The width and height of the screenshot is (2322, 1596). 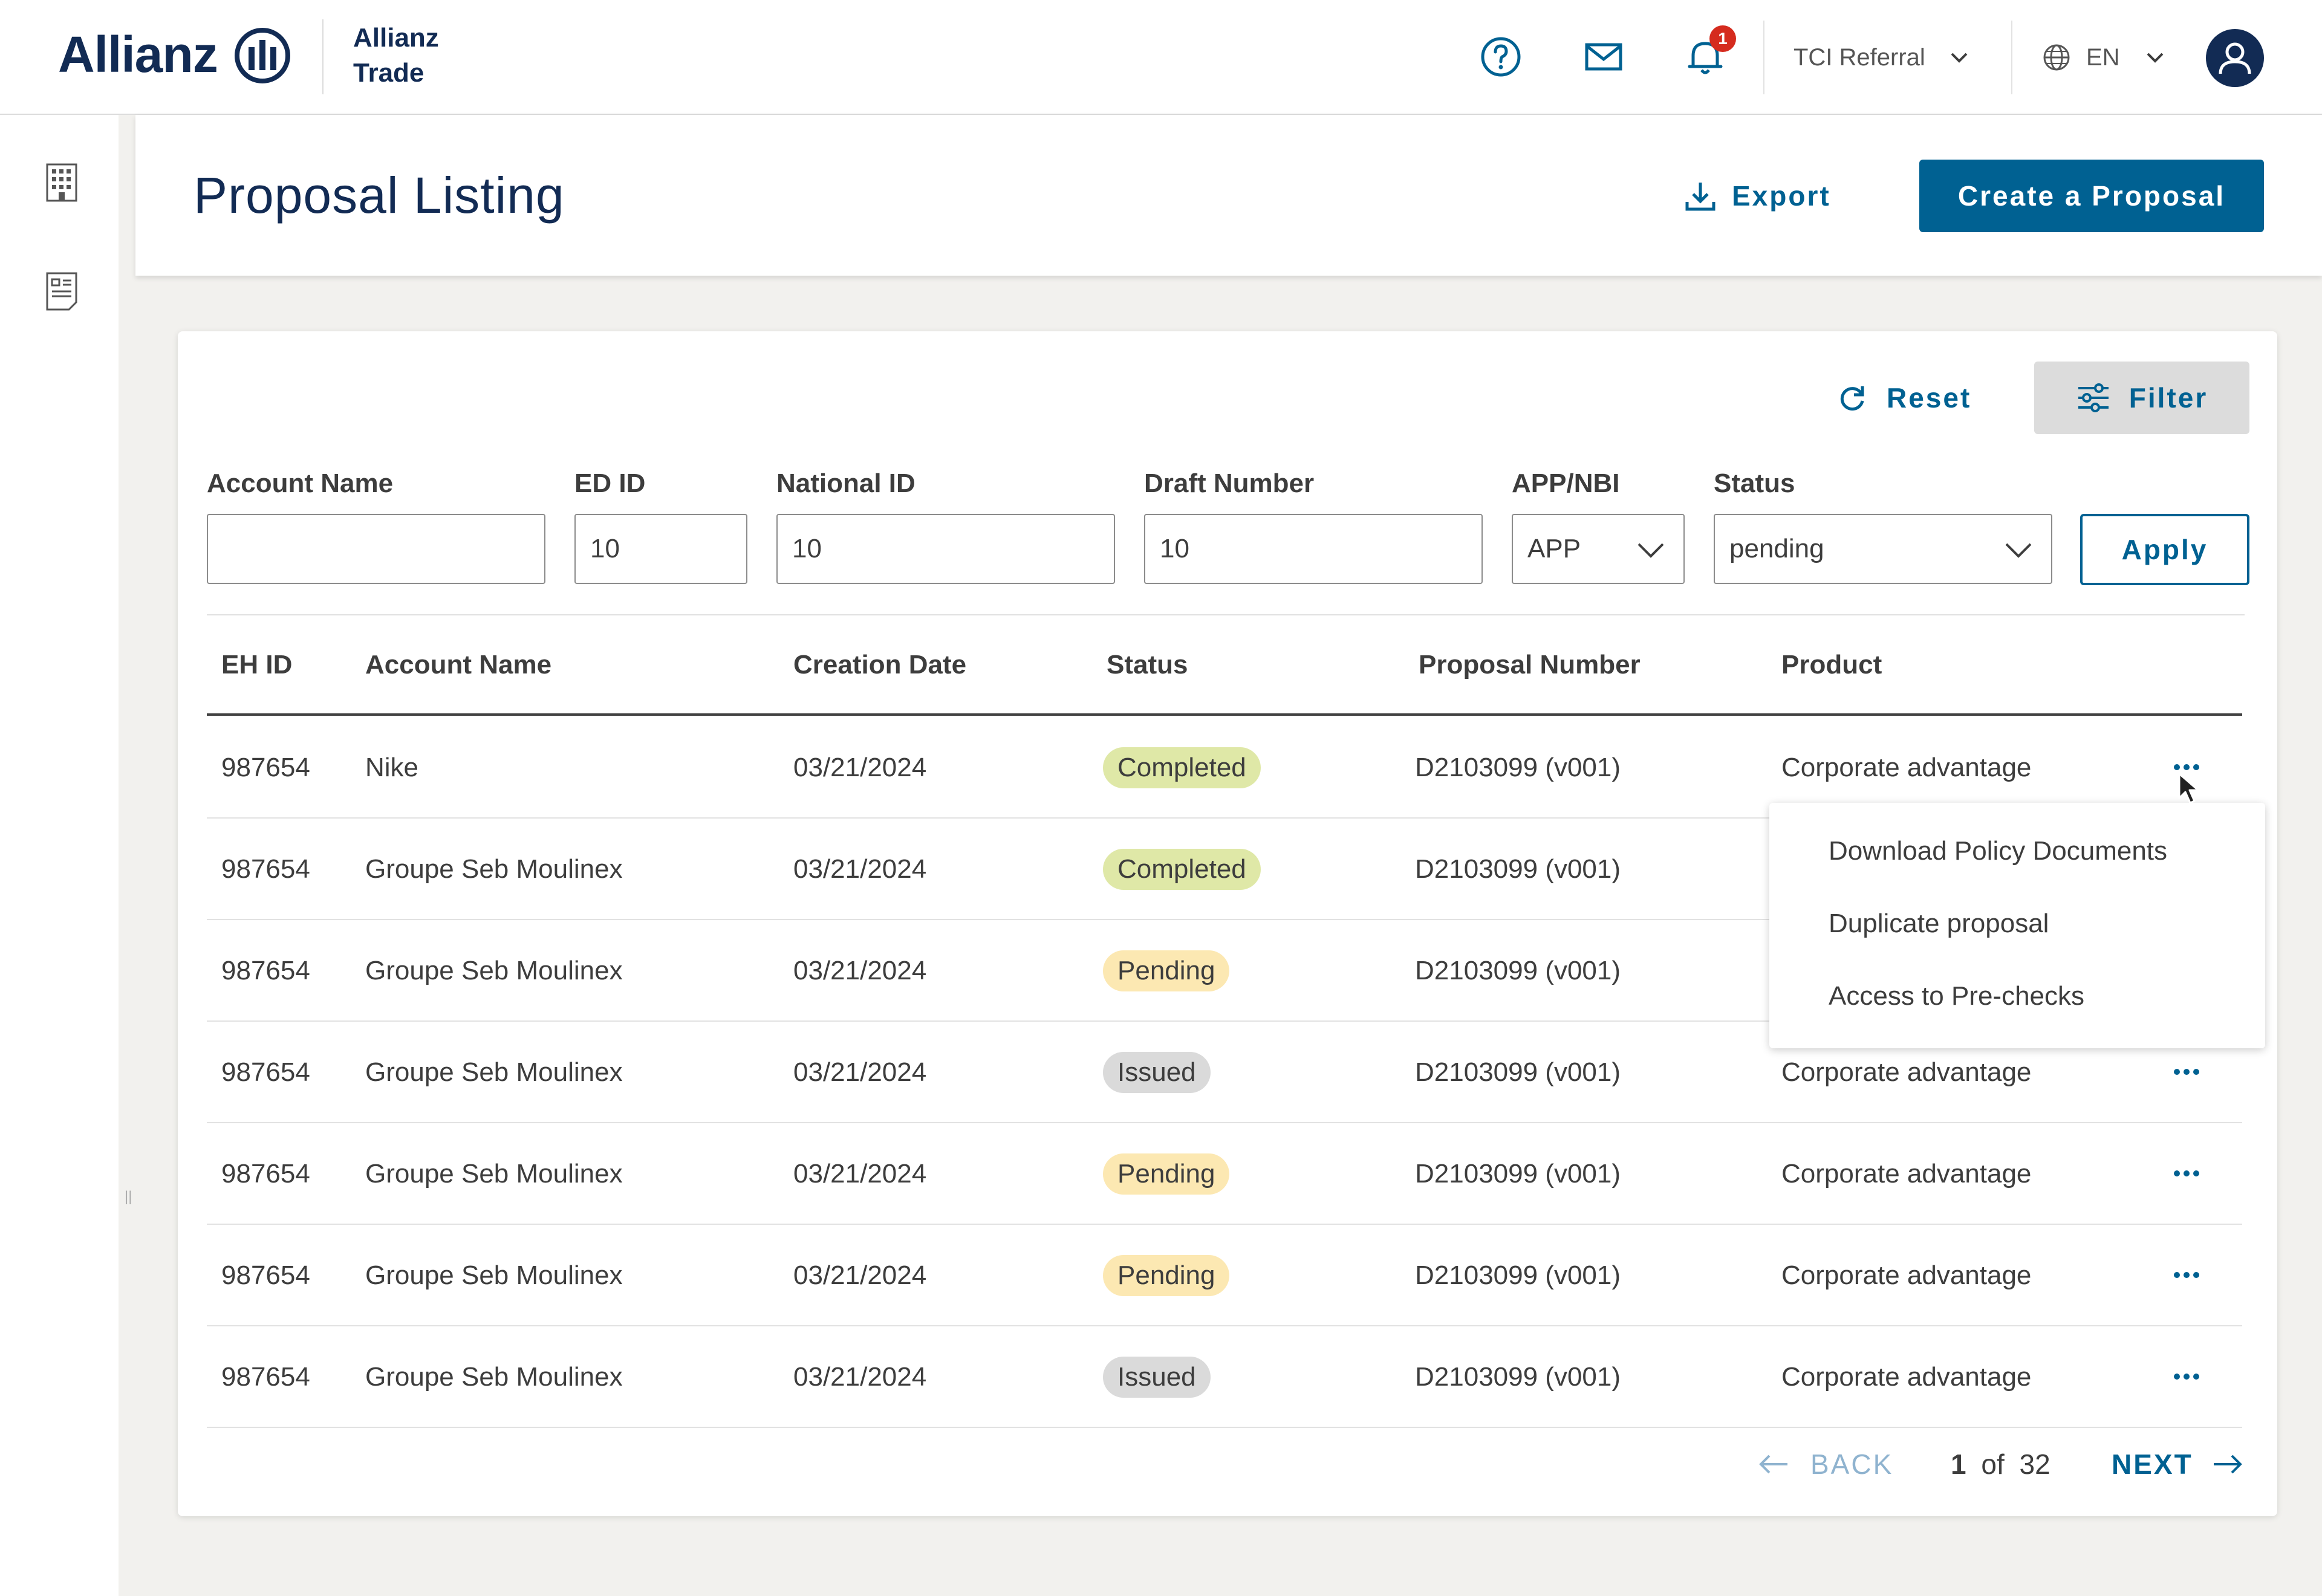 I want to click on menu-item-duplicate-proposal: Duplicate proposal, so click(x=1939, y=923).